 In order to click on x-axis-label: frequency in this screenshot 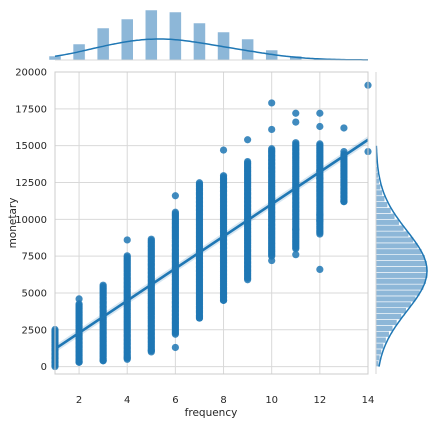, I will do `click(211, 413)`.